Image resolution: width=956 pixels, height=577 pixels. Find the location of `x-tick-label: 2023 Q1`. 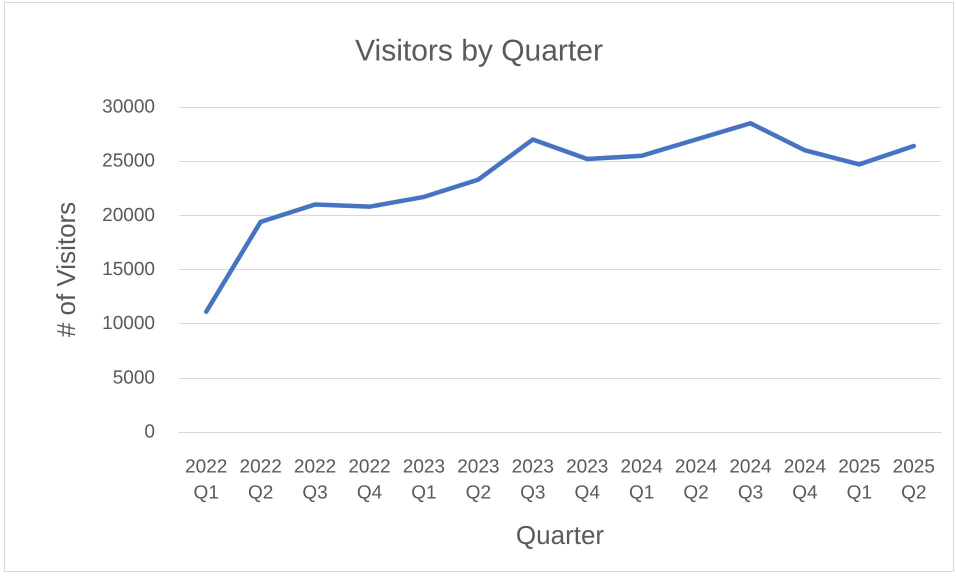

x-tick-label: 2023 Q1 is located at coordinates (424, 480).